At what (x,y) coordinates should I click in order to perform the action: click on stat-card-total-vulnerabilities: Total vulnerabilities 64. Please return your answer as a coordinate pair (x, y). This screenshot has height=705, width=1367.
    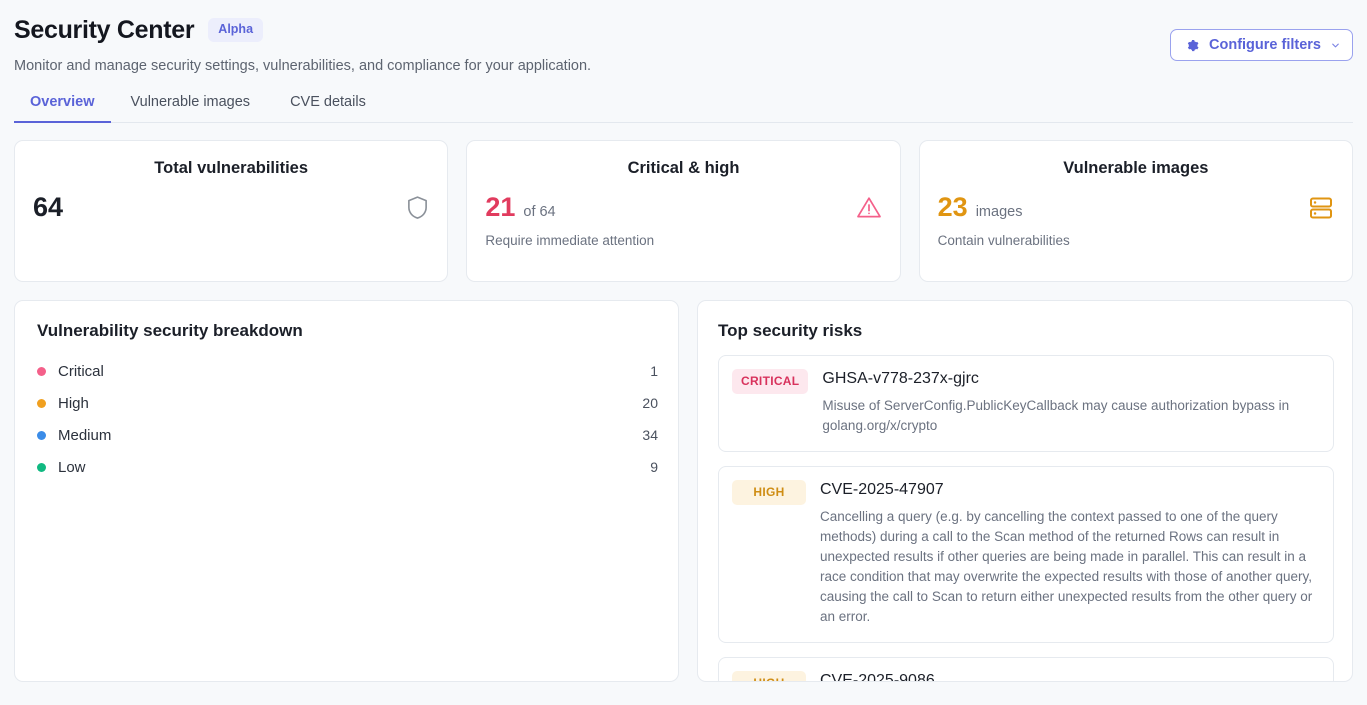
    Looking at the image, I should click on (231, 211).